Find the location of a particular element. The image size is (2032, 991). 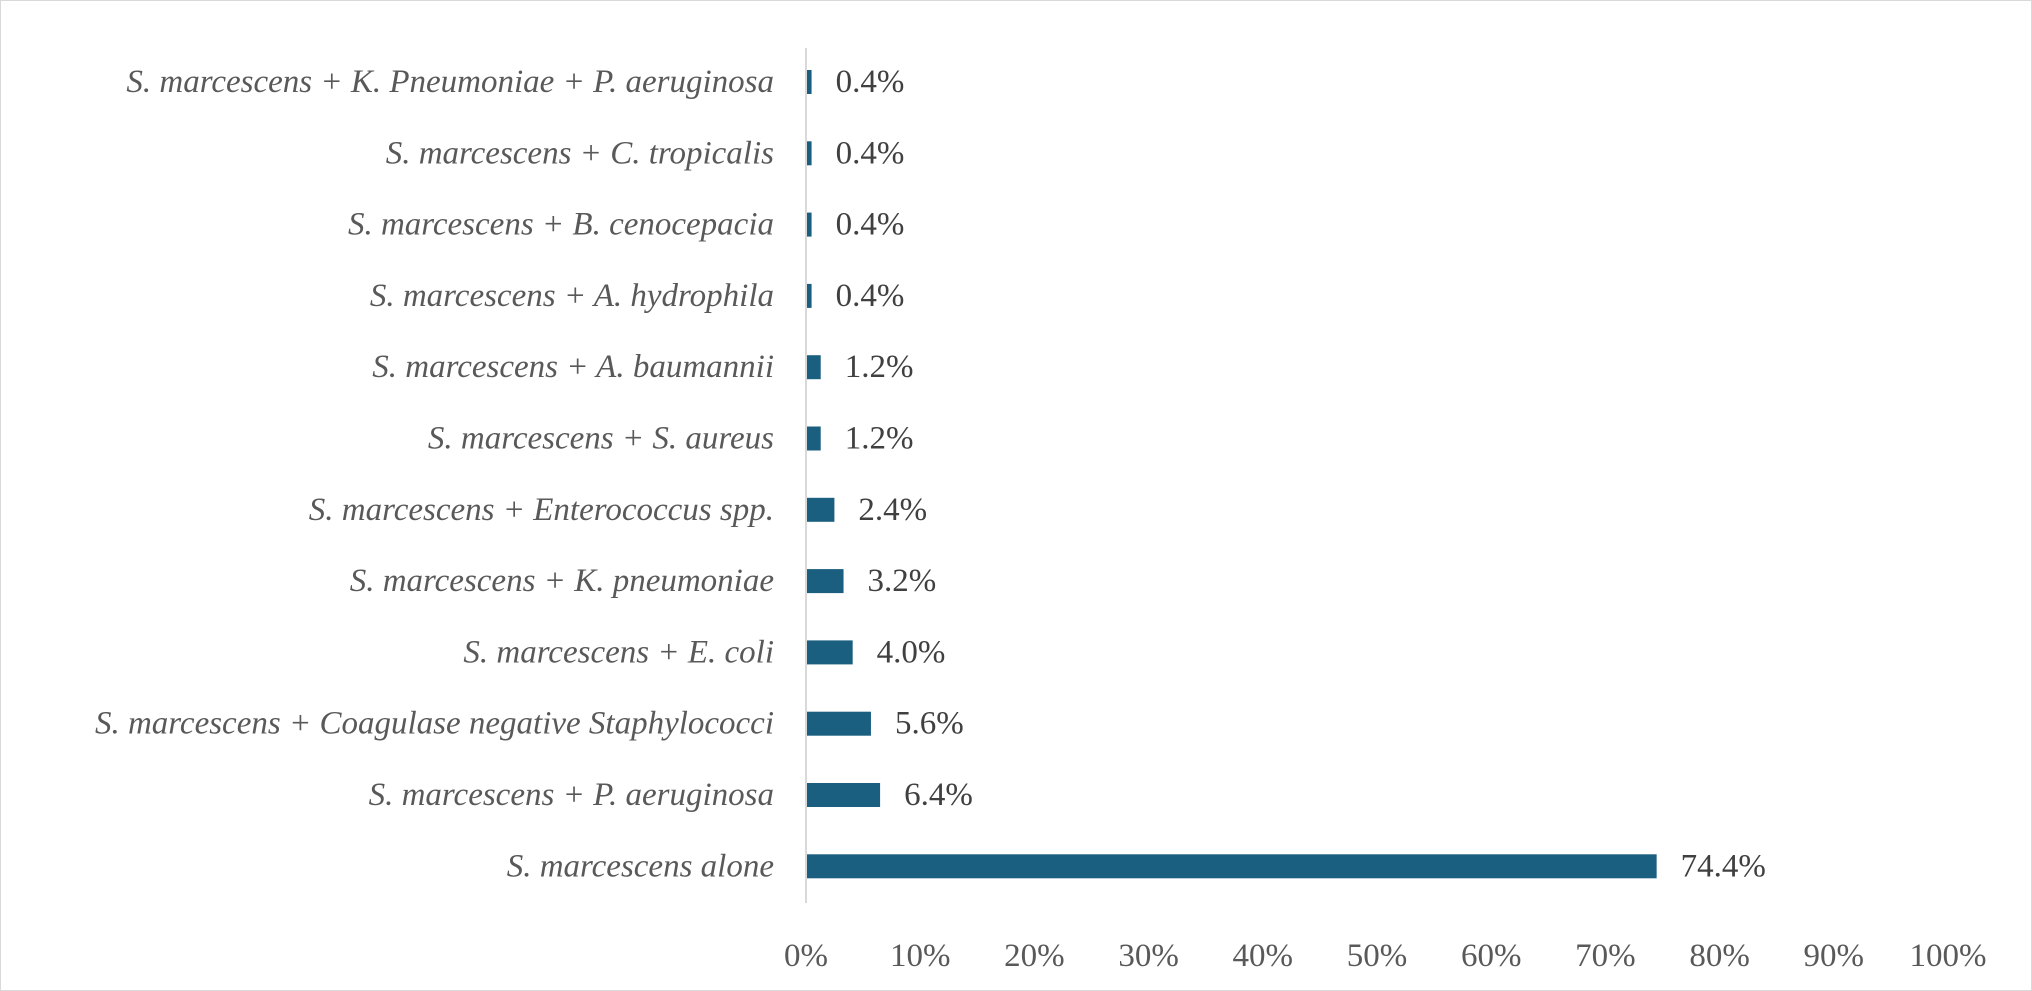

category-label: S. marcescens alone is located at coordinates (640, 866).